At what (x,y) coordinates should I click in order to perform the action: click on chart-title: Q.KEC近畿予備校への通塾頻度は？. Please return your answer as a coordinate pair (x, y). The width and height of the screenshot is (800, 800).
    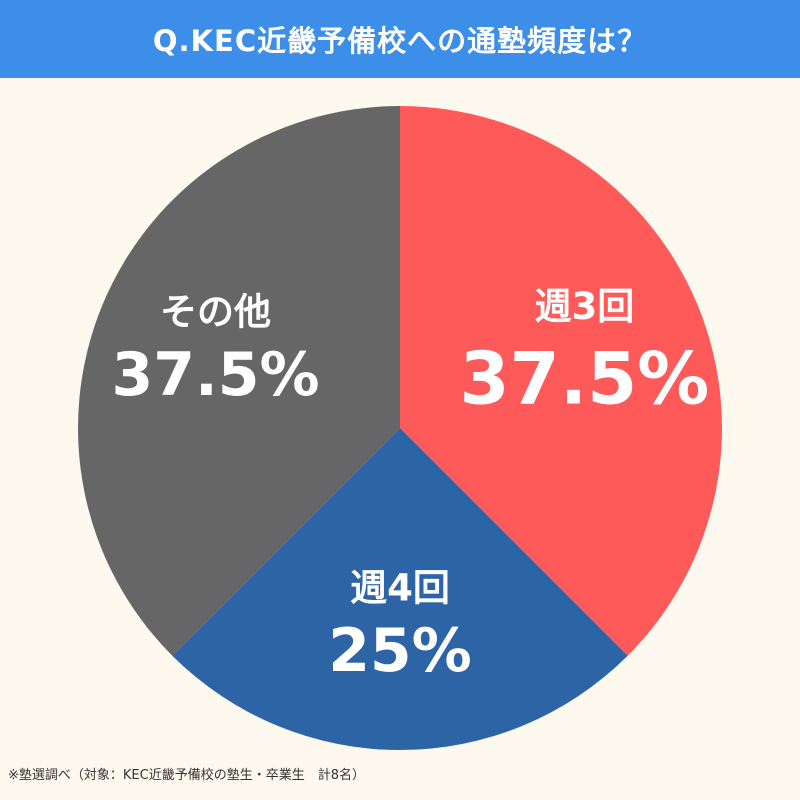
    Looking at the image, I should click on (400, 41).